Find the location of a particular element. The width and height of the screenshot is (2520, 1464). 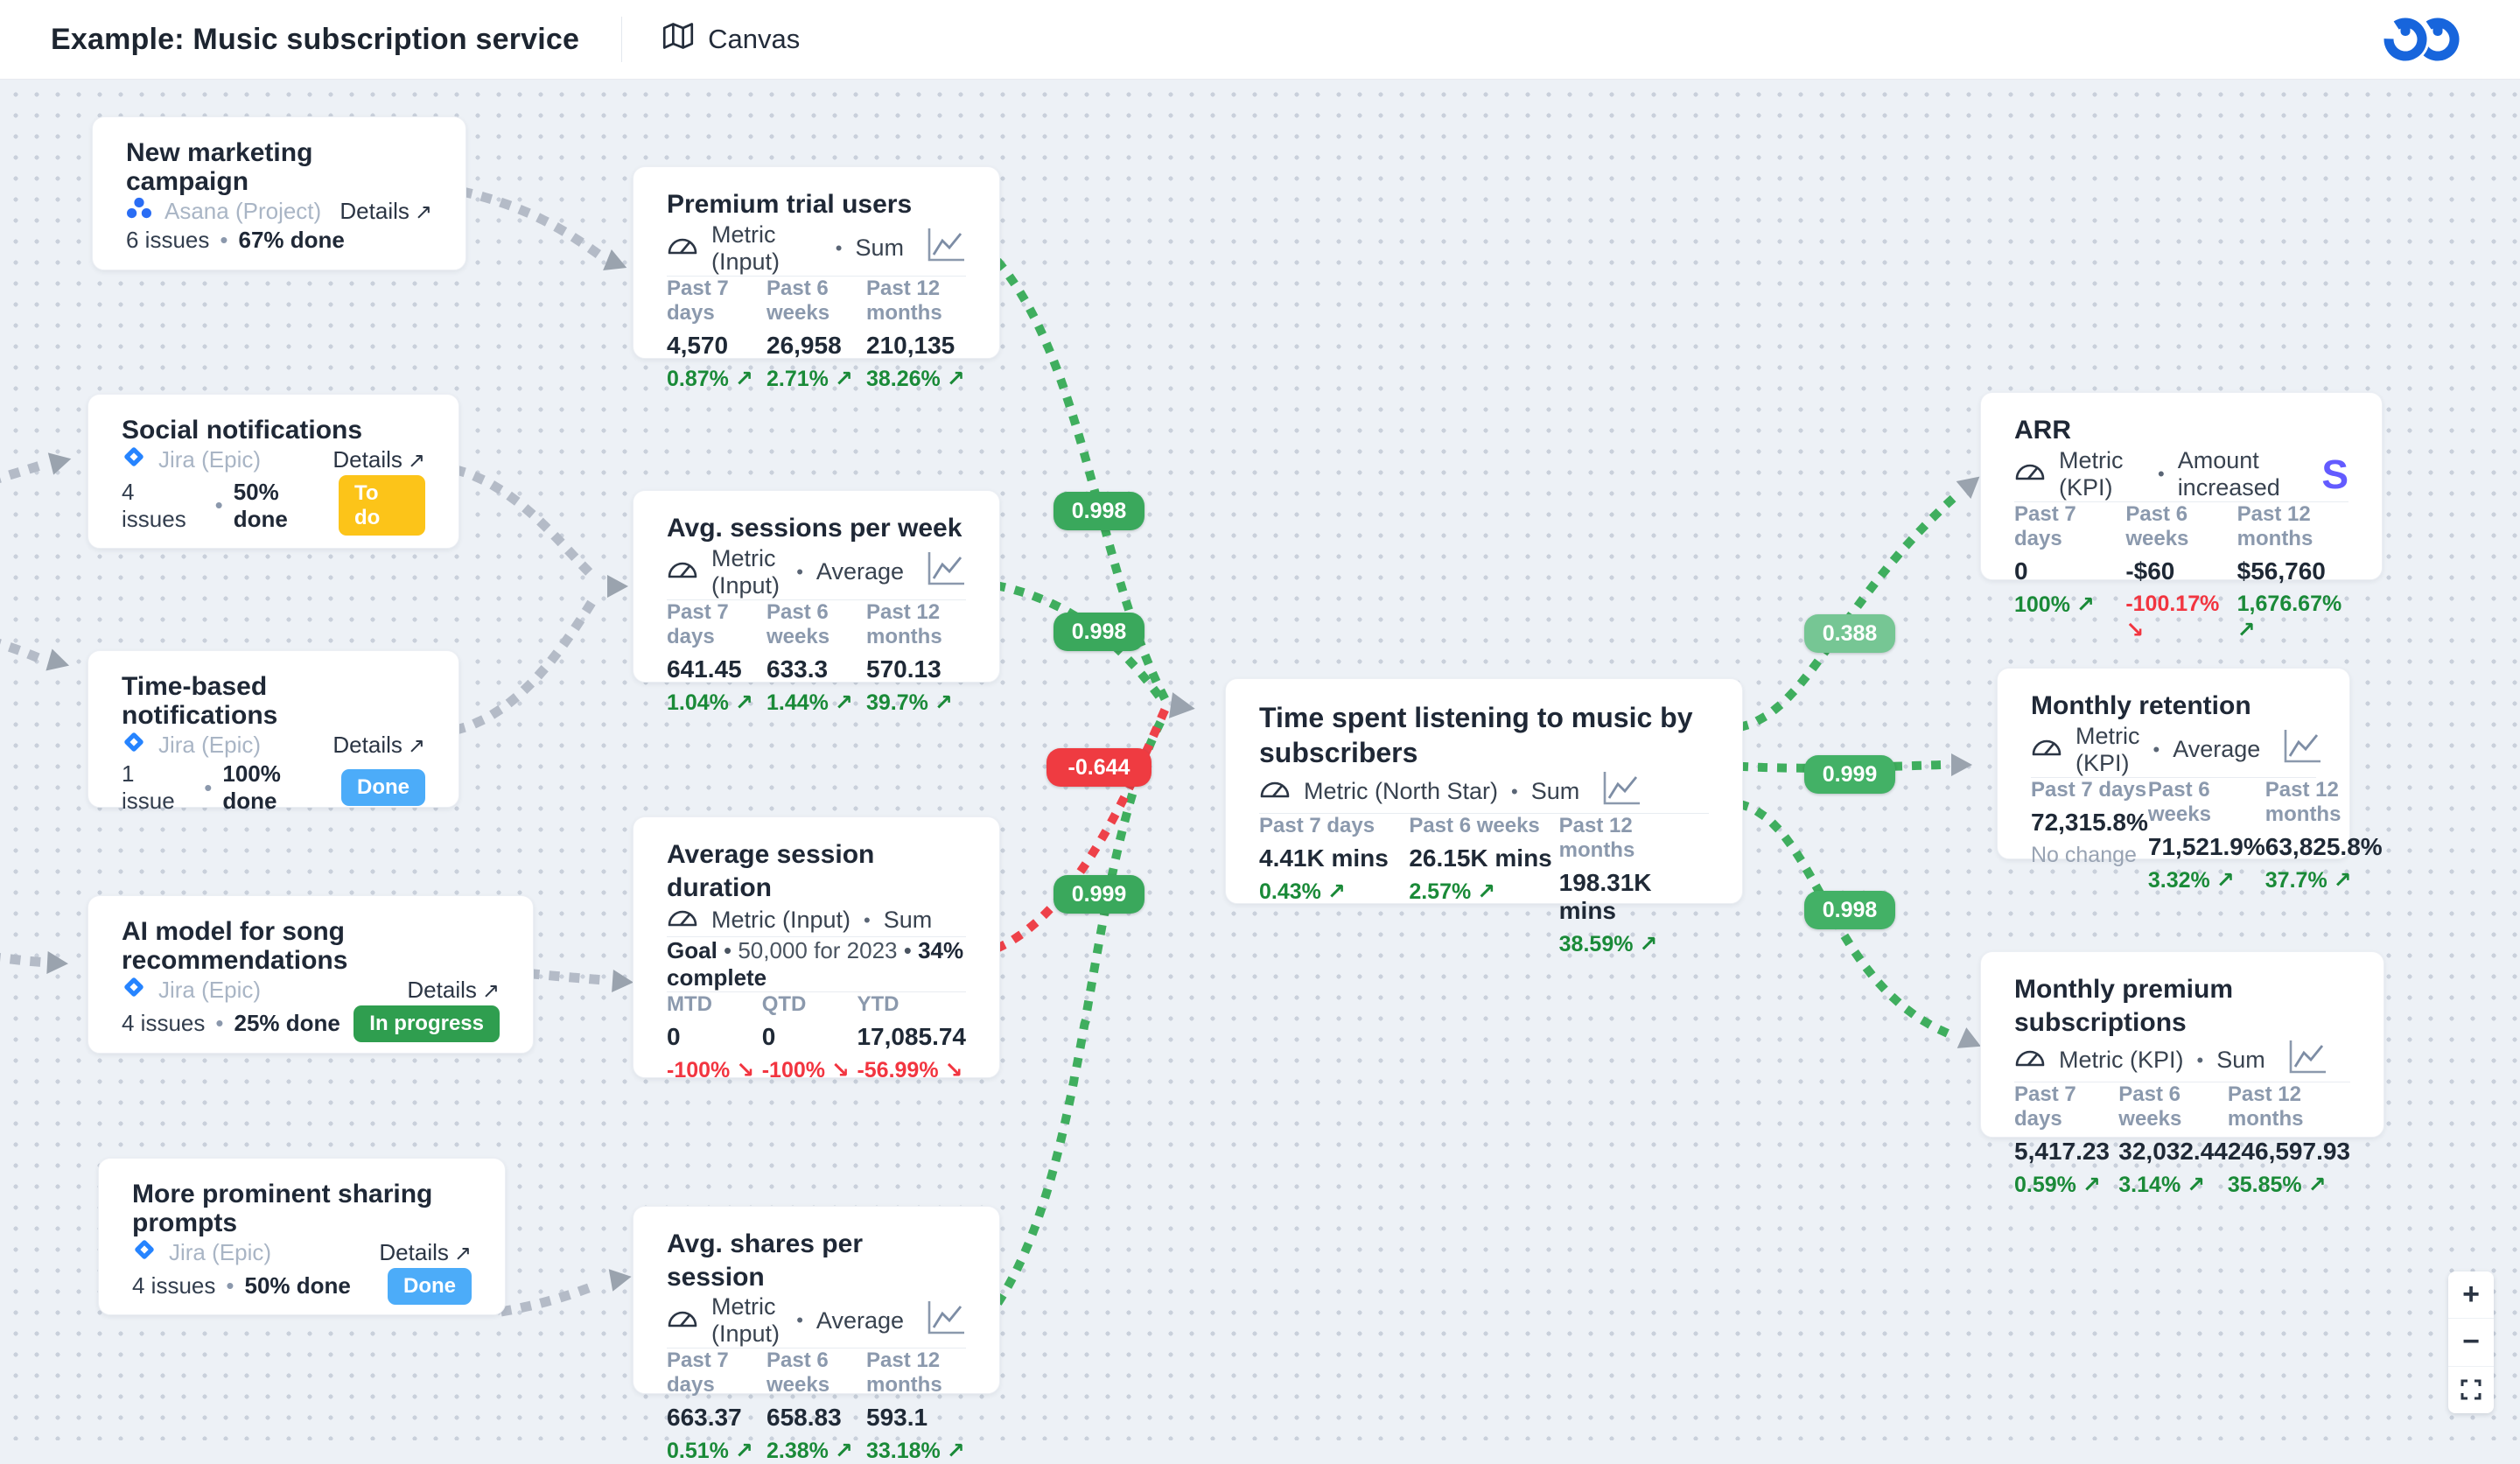

change-value: 1,676.67% ↗ is located at coordinates (2289, 616).